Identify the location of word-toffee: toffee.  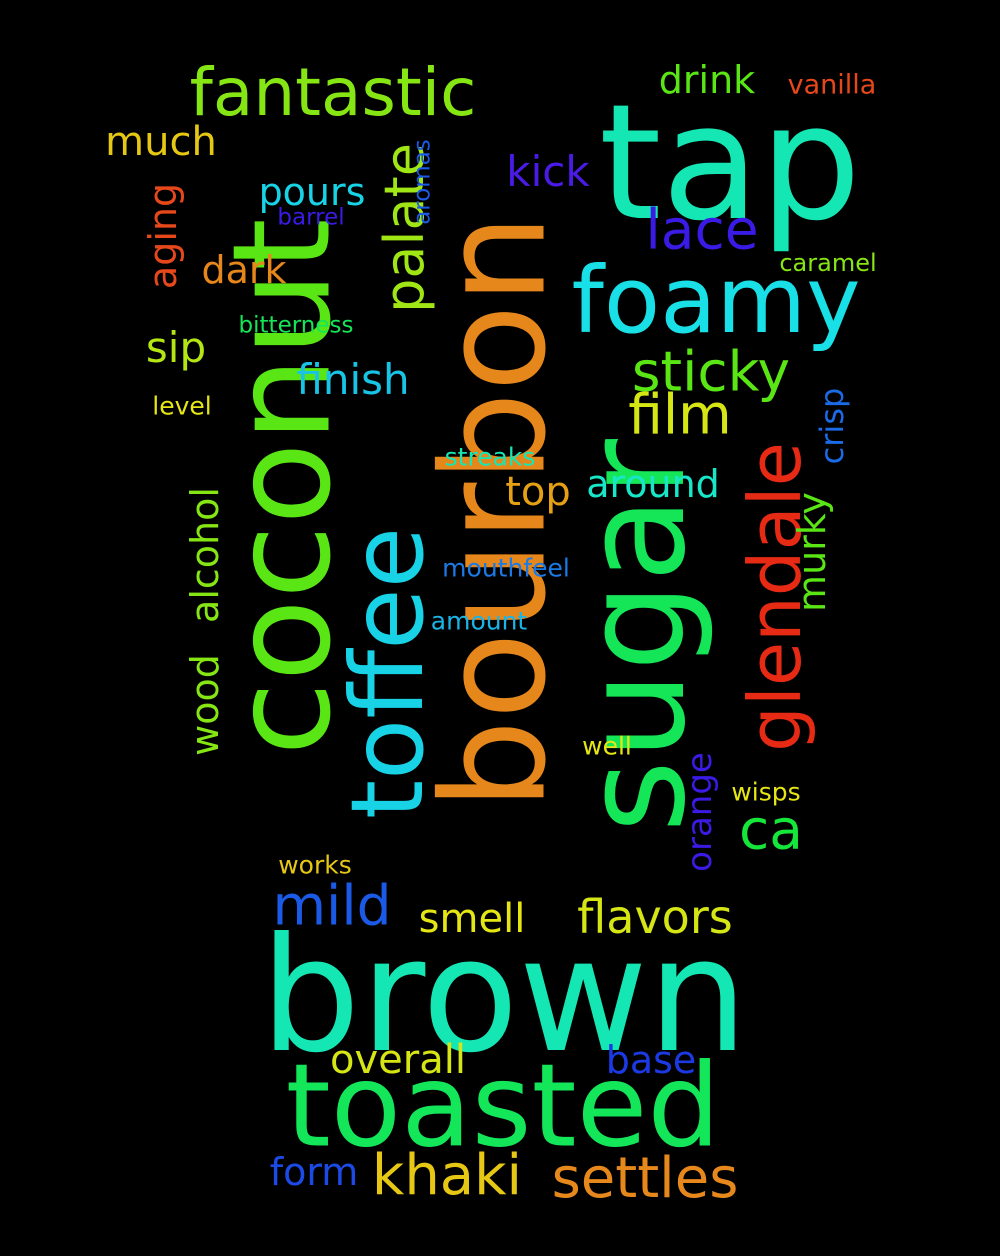
(387, 673).